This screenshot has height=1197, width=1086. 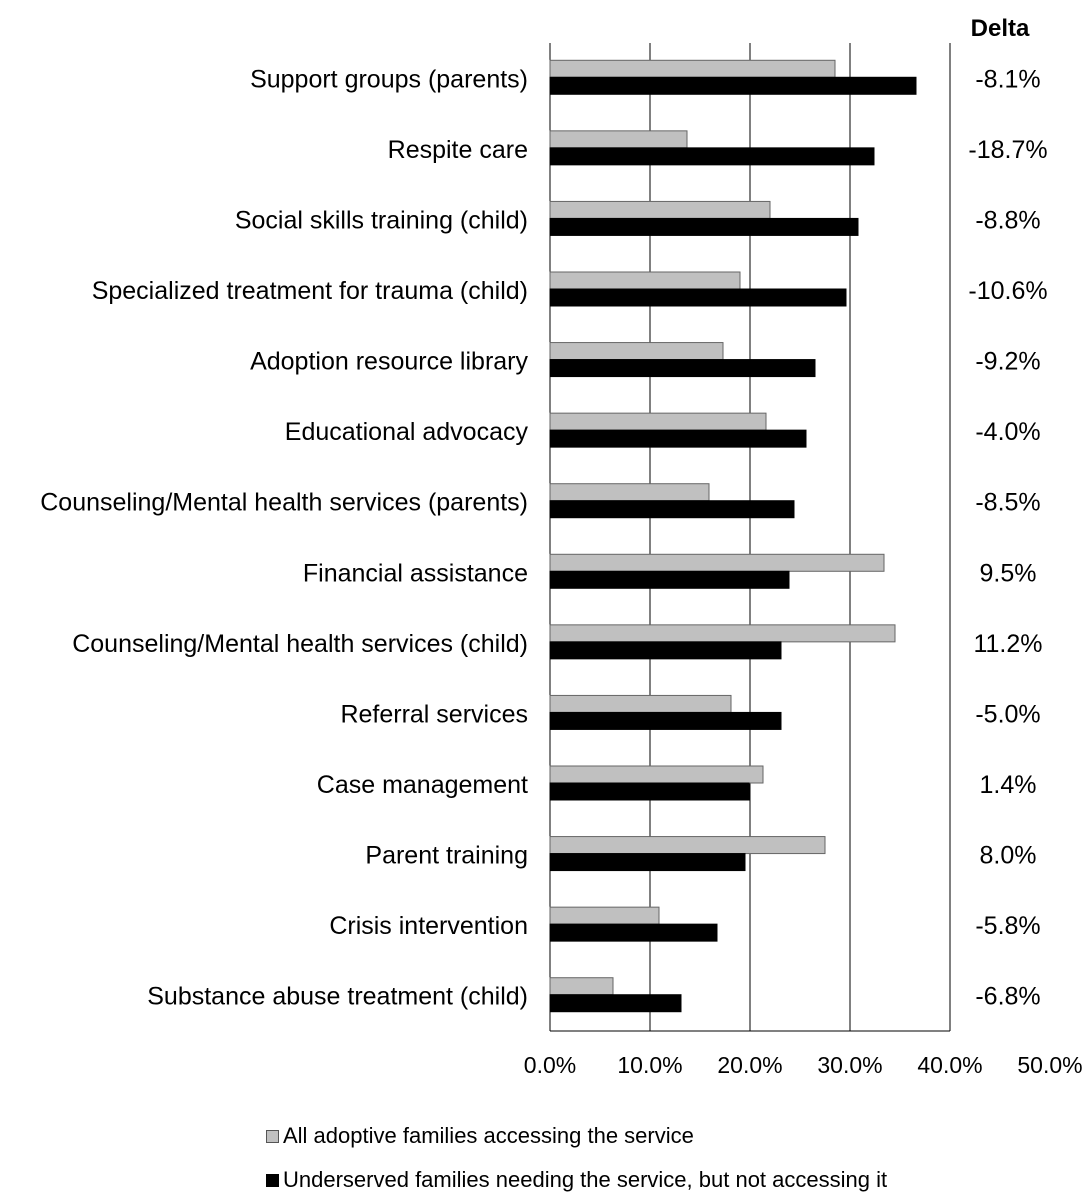 What do you see at coordinates (1007, 926) in the screenshot?
I see `delta-value: -5.8%` at bounding box center [1007, 926].